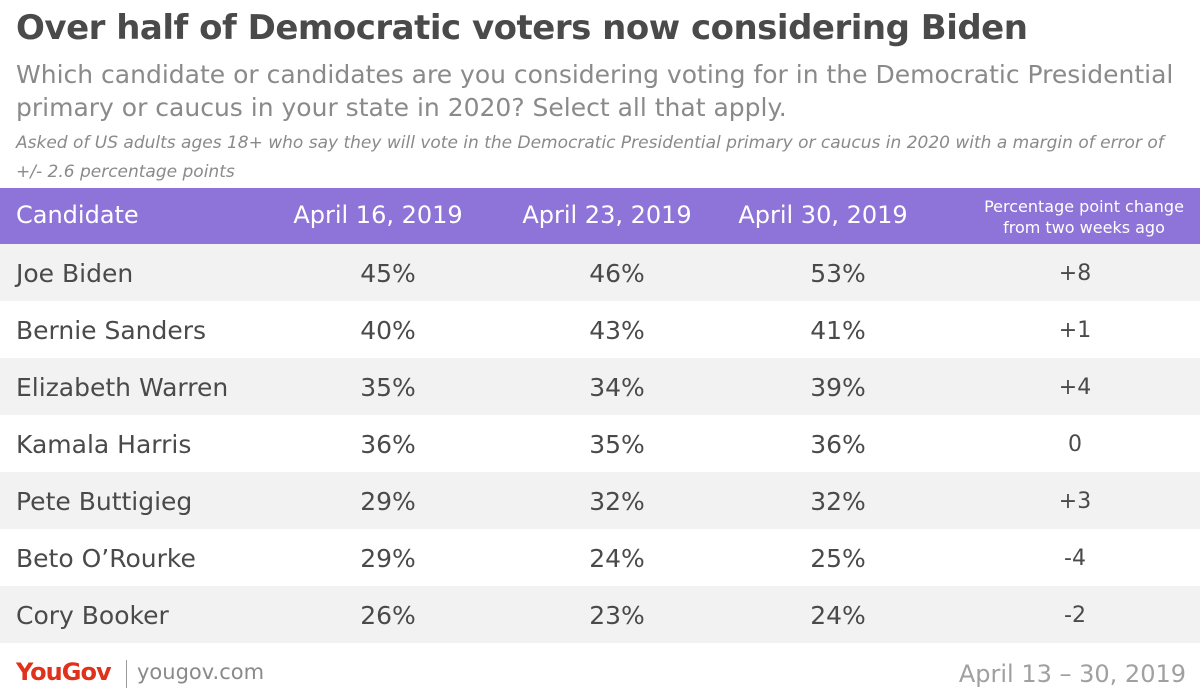 Image resolution: width=1200 pixels, height=697 pixels. I want to click on table-row: Cory Booker 26% 23% 24% -2, so click(600, 614).